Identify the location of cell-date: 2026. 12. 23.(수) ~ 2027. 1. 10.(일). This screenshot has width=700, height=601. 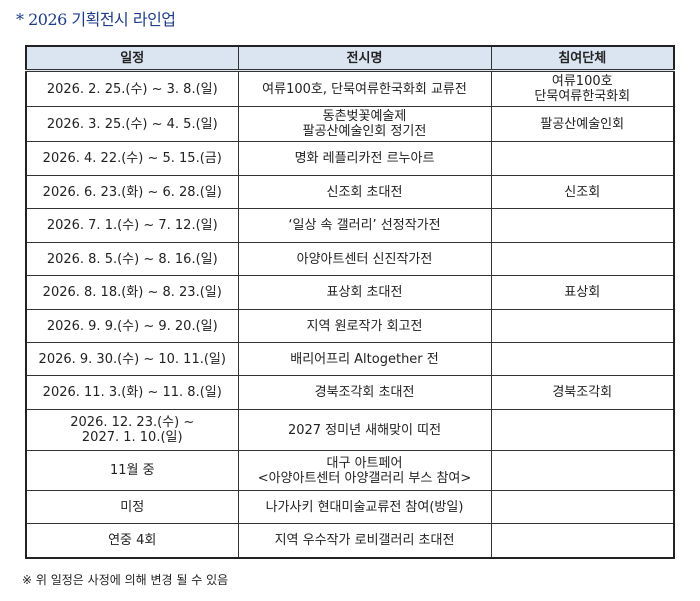
(132, 430).